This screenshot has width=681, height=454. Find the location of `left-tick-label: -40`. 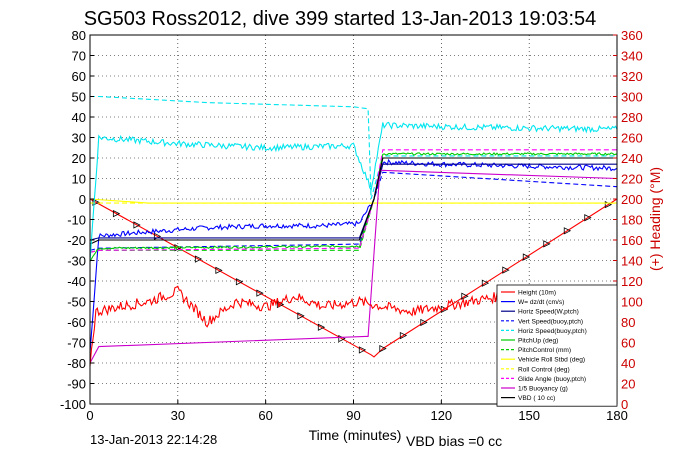

left-tick-label: -40 is located at coordinates (76, 281).